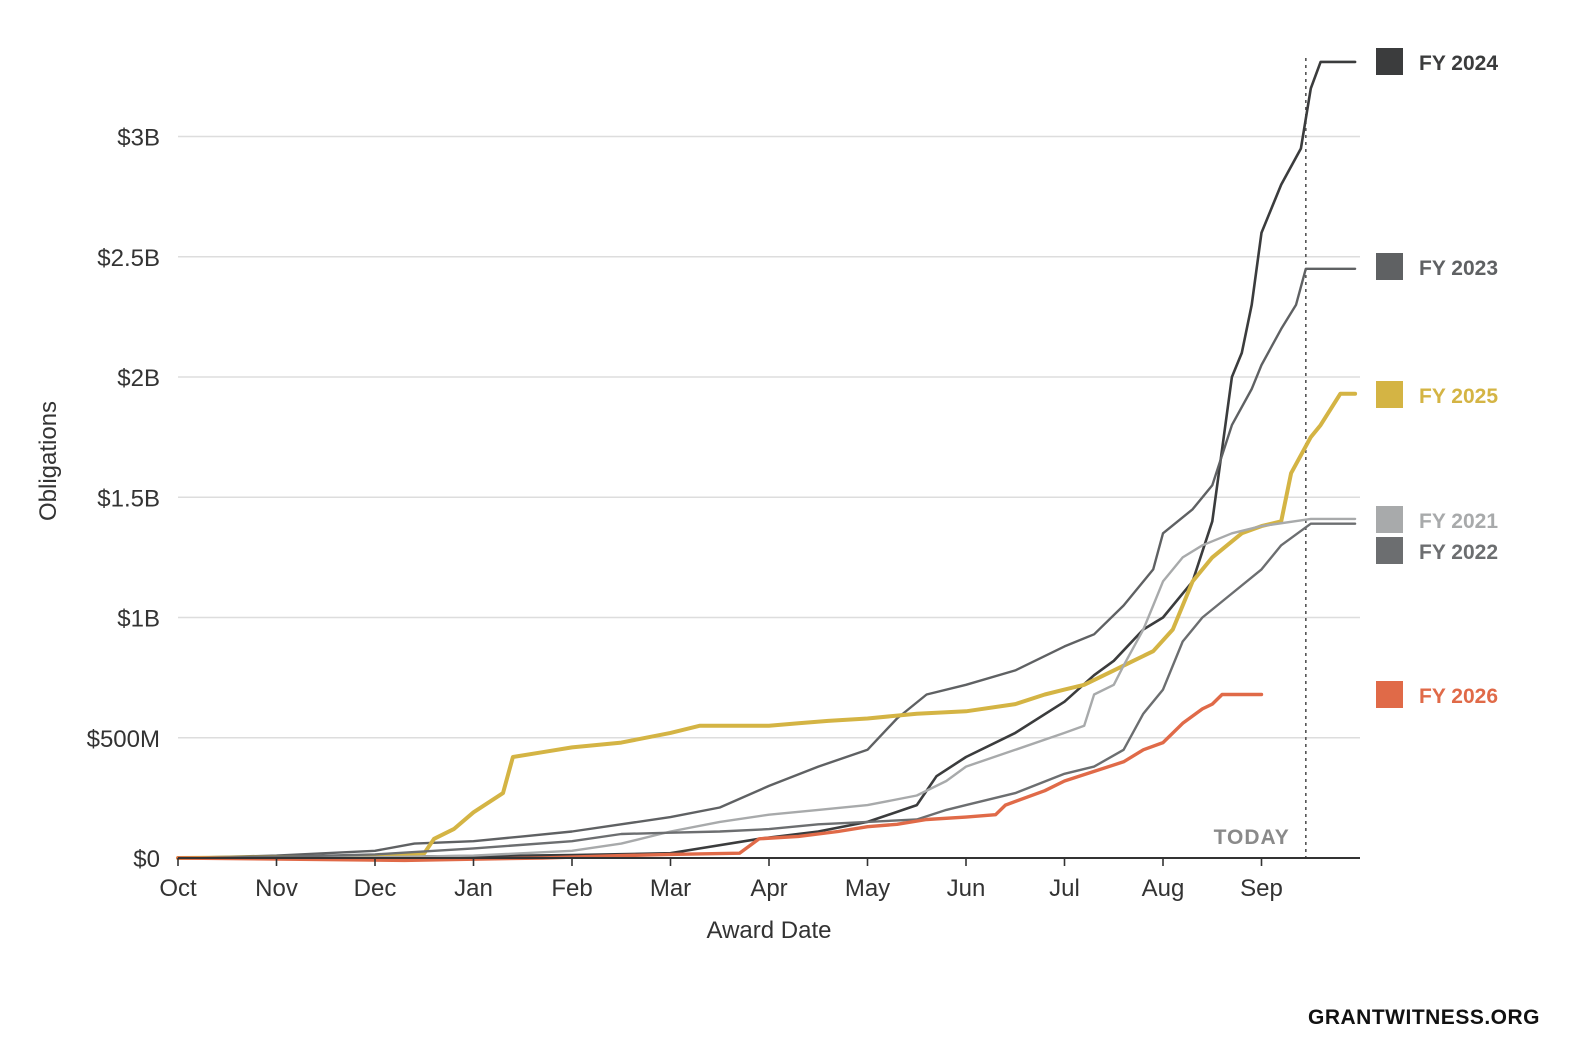 This screenshot has width=1580, height=1044. What do you see at coordinates (1458, 696) in the screenshot?
I see `legend-label-fy-2026: FY 2026` at bounding box center [1458, 696].